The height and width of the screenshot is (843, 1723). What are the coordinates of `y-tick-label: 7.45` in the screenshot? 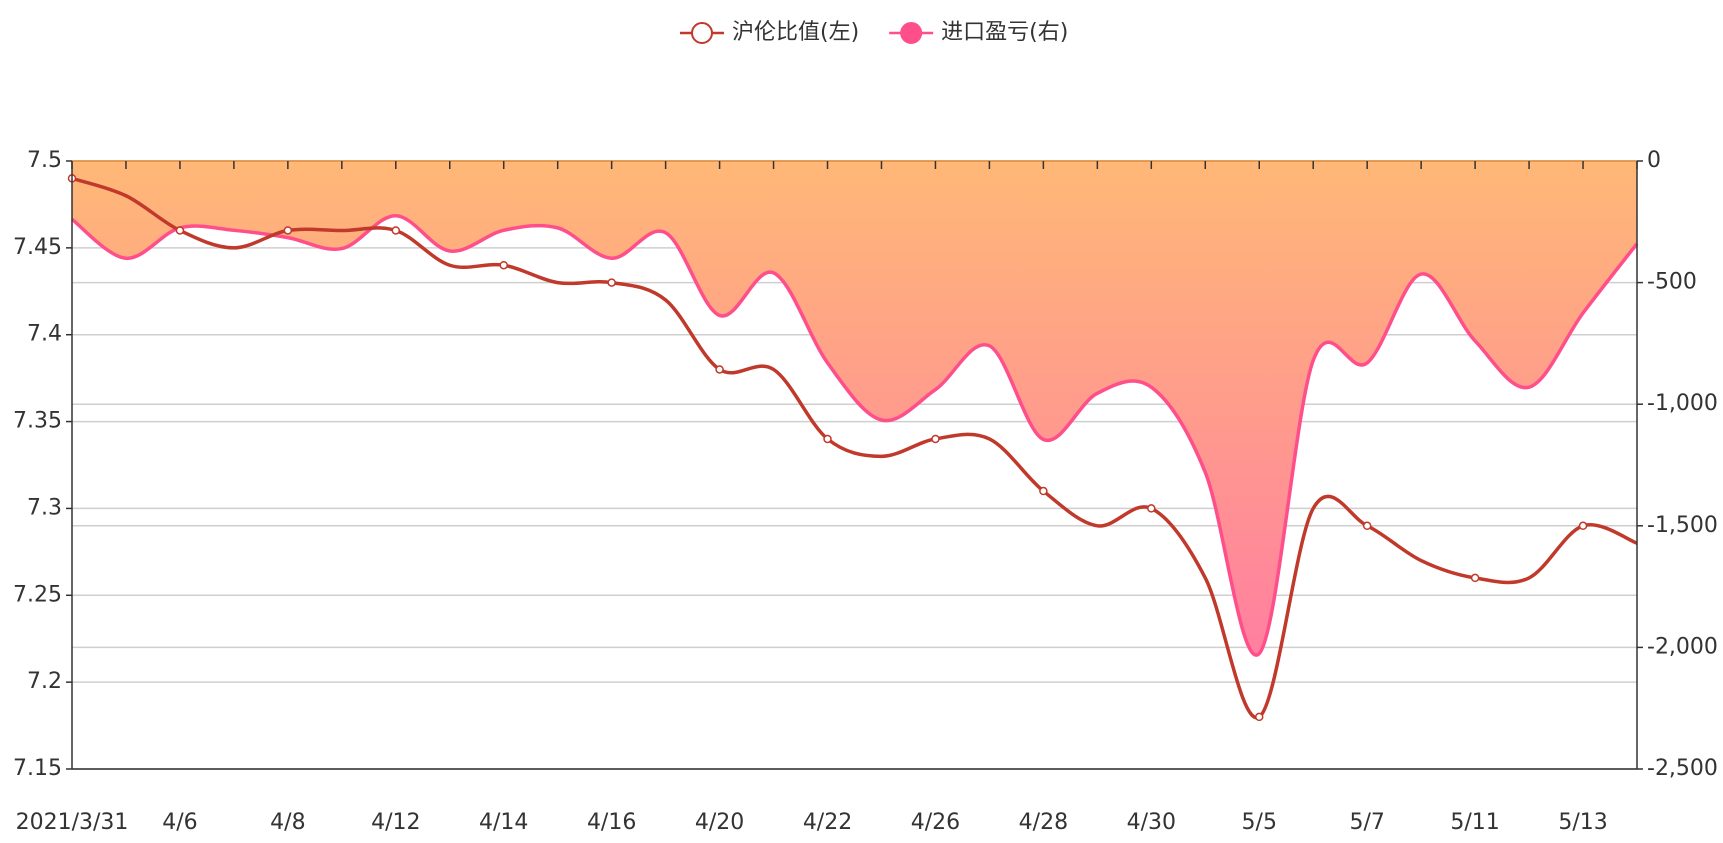 It's located at (37, 247).